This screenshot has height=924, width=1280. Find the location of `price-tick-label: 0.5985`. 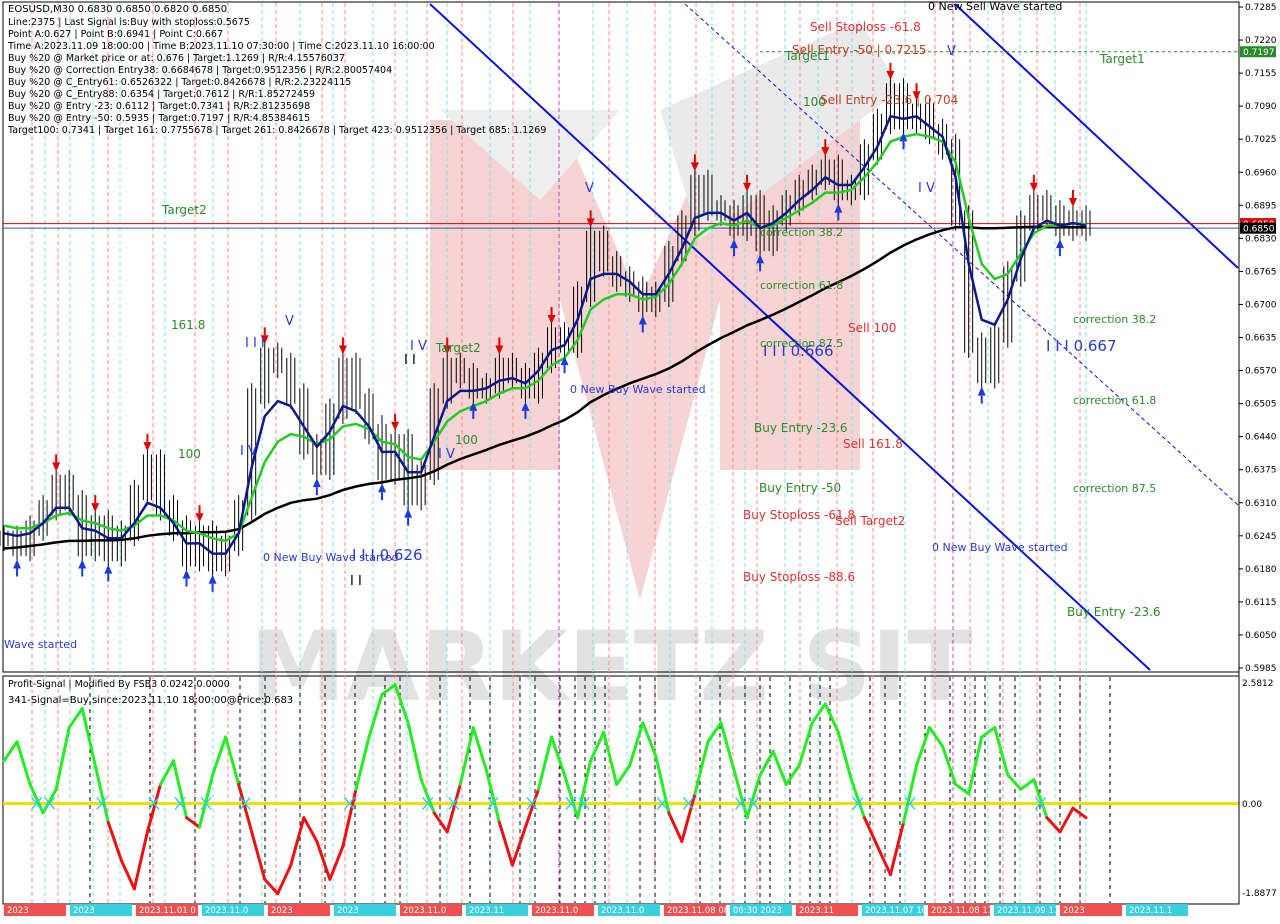

price-tick-label: 0.5985 is located at coordinates (1261, 669).